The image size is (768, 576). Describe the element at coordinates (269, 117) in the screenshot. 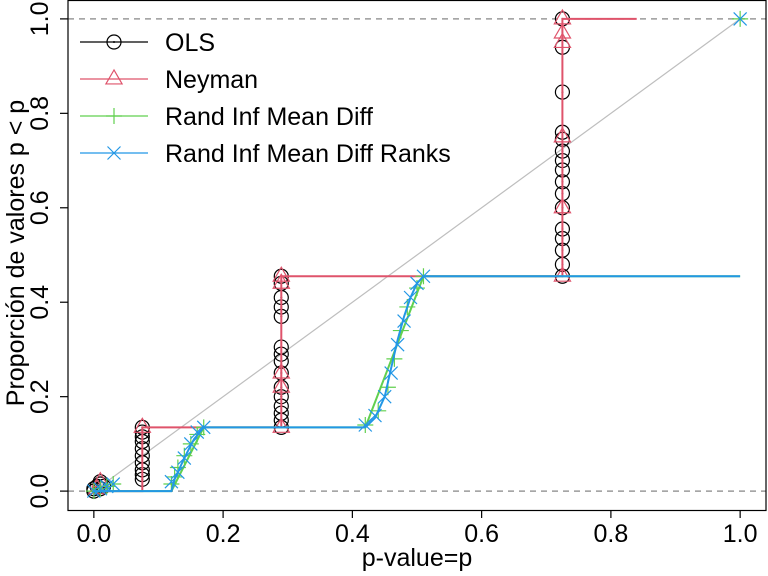

I see `legend-label-2: Rand Inf Mean Diff` at that location.